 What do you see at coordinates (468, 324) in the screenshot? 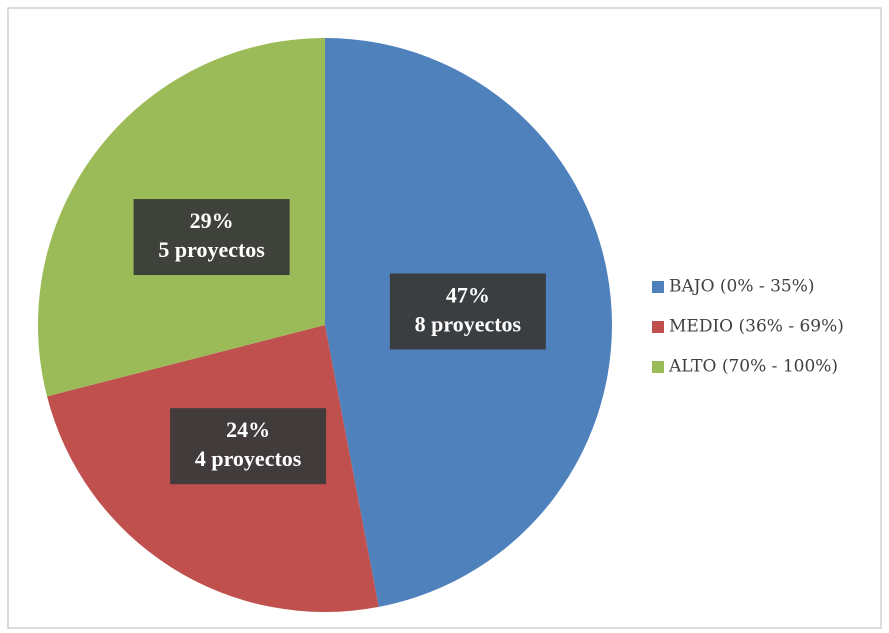
I see `data-label-detail: 8 proyectos` at bounding box center [468, 324].